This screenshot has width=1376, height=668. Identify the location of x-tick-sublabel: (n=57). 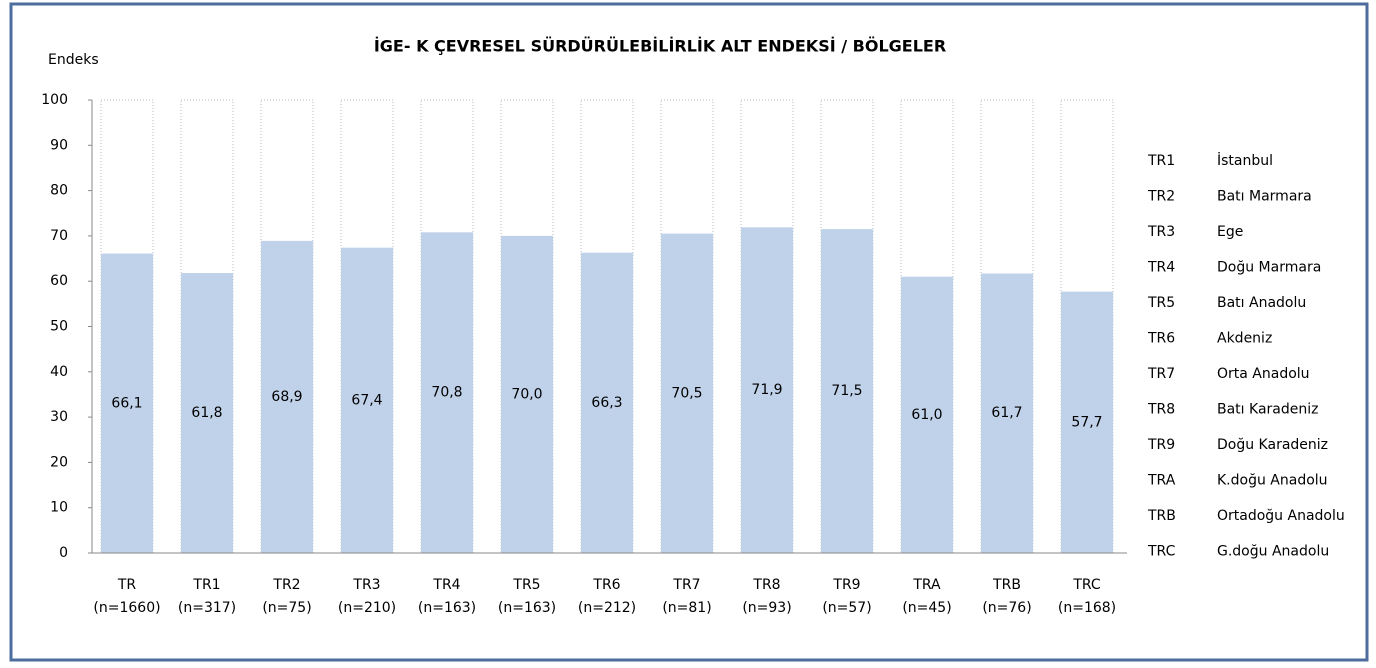
(846, 608).